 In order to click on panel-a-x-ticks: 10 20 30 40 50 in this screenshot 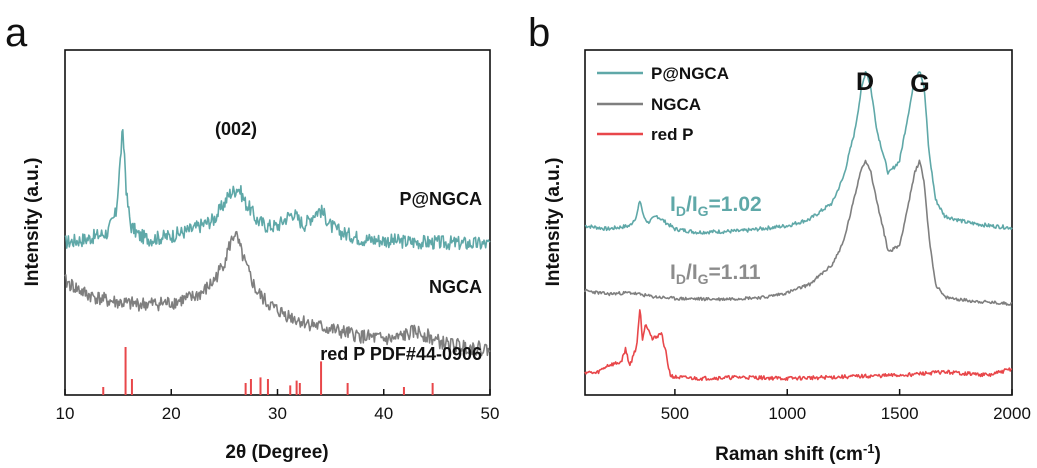, I will do `click(278, 406)`.